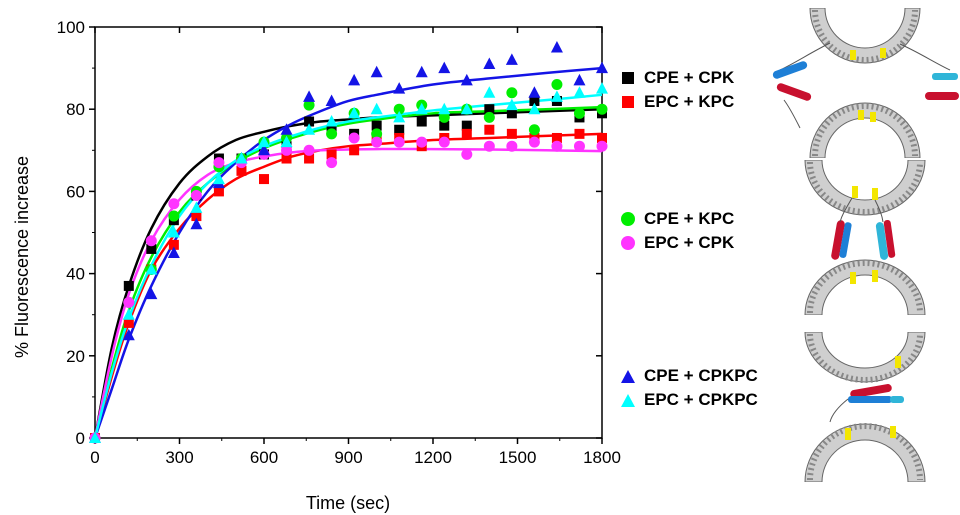 This screenshot has height=515, width=960. Describe the element at coordinates (348, 457) in the screenshot. I see `x-tick-label: 900` at that location.